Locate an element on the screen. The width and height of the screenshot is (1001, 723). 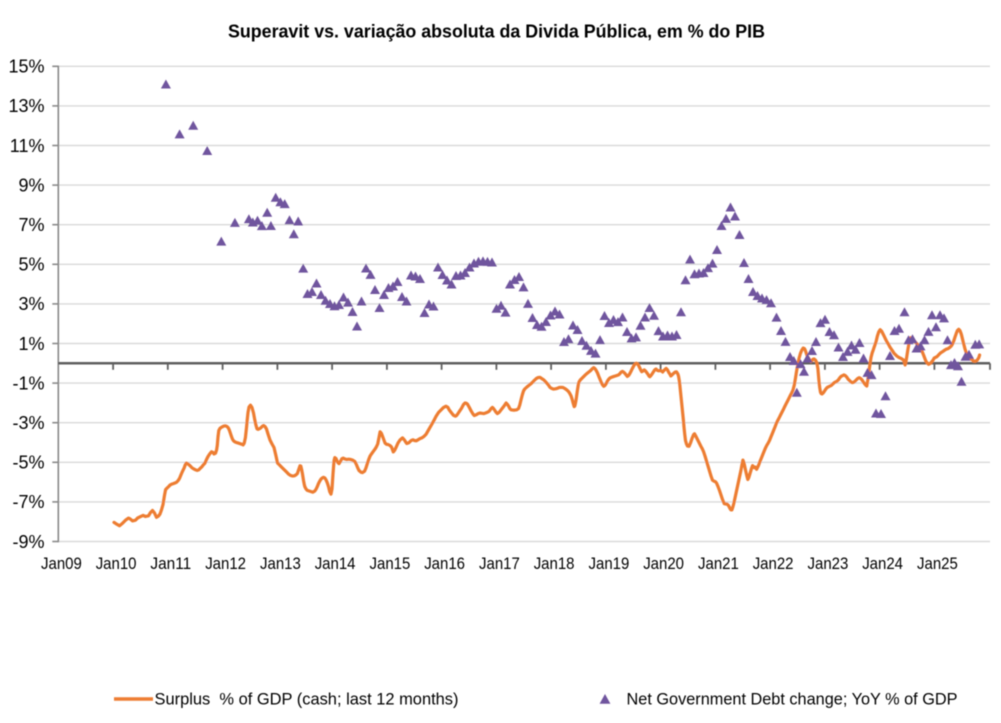
svg-text: 5% is located at coordinates (31, 265).